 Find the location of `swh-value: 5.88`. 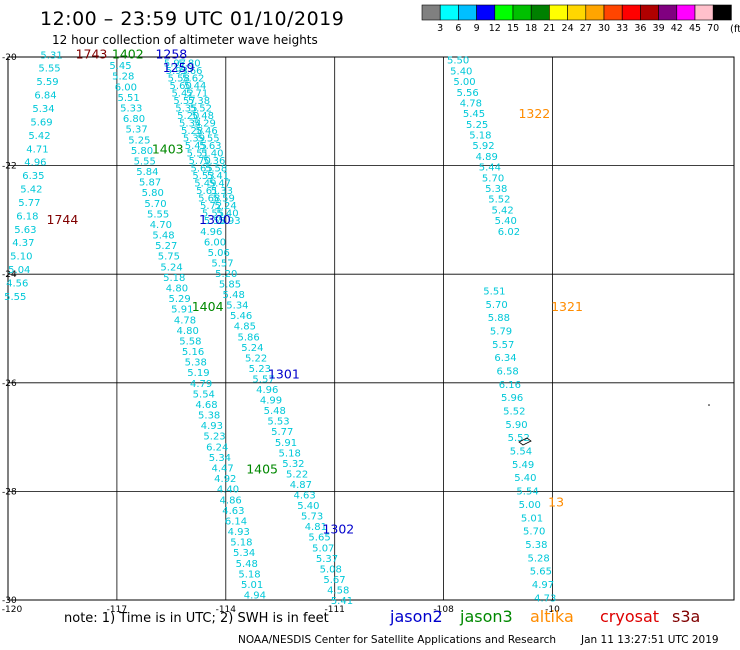

swh-value: 5.88 is located at coordinates (499, 318).